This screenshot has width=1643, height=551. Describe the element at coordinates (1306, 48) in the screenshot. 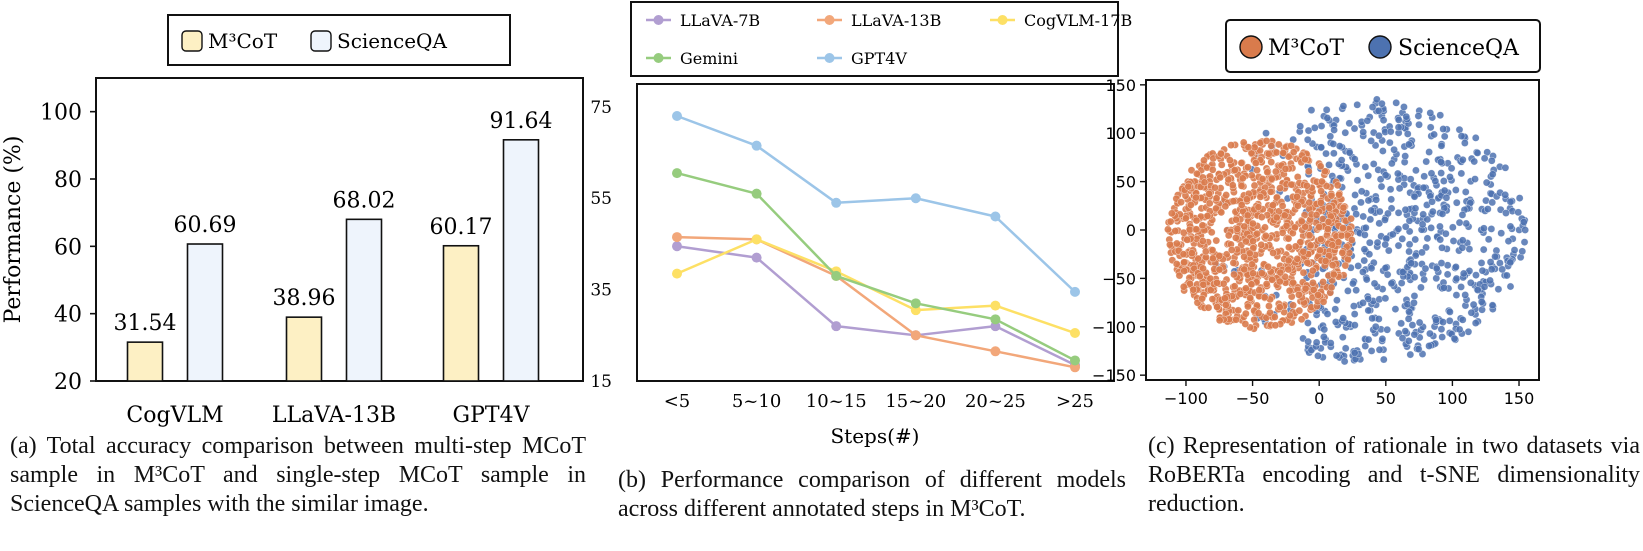

I see `legend-label: M³CoT` at that location.